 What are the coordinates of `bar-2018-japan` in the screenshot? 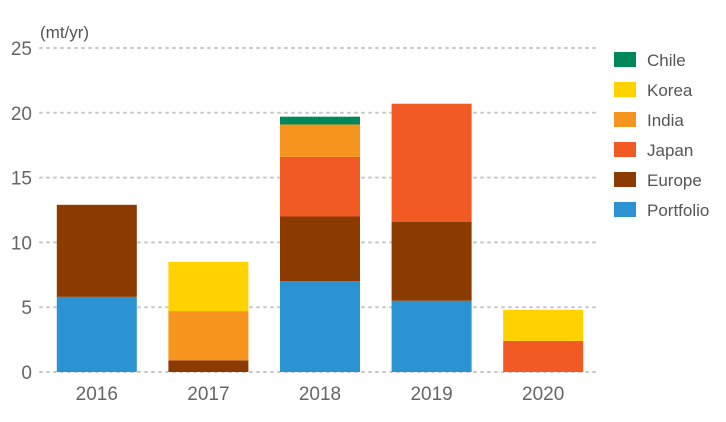 It's located at (320, 186).